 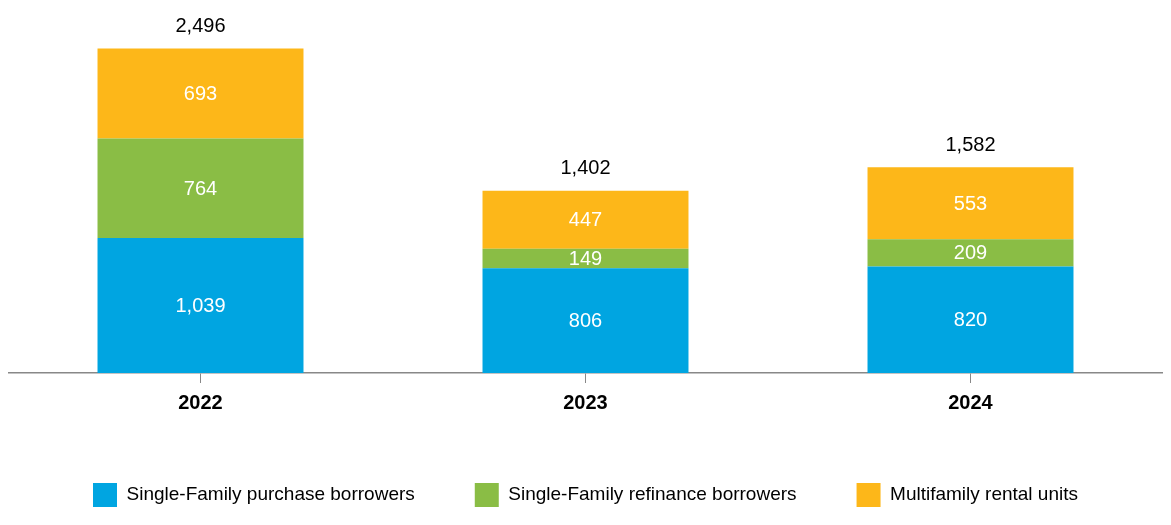 I want to click on data-label: 1,039, so click(x=200, y=304).